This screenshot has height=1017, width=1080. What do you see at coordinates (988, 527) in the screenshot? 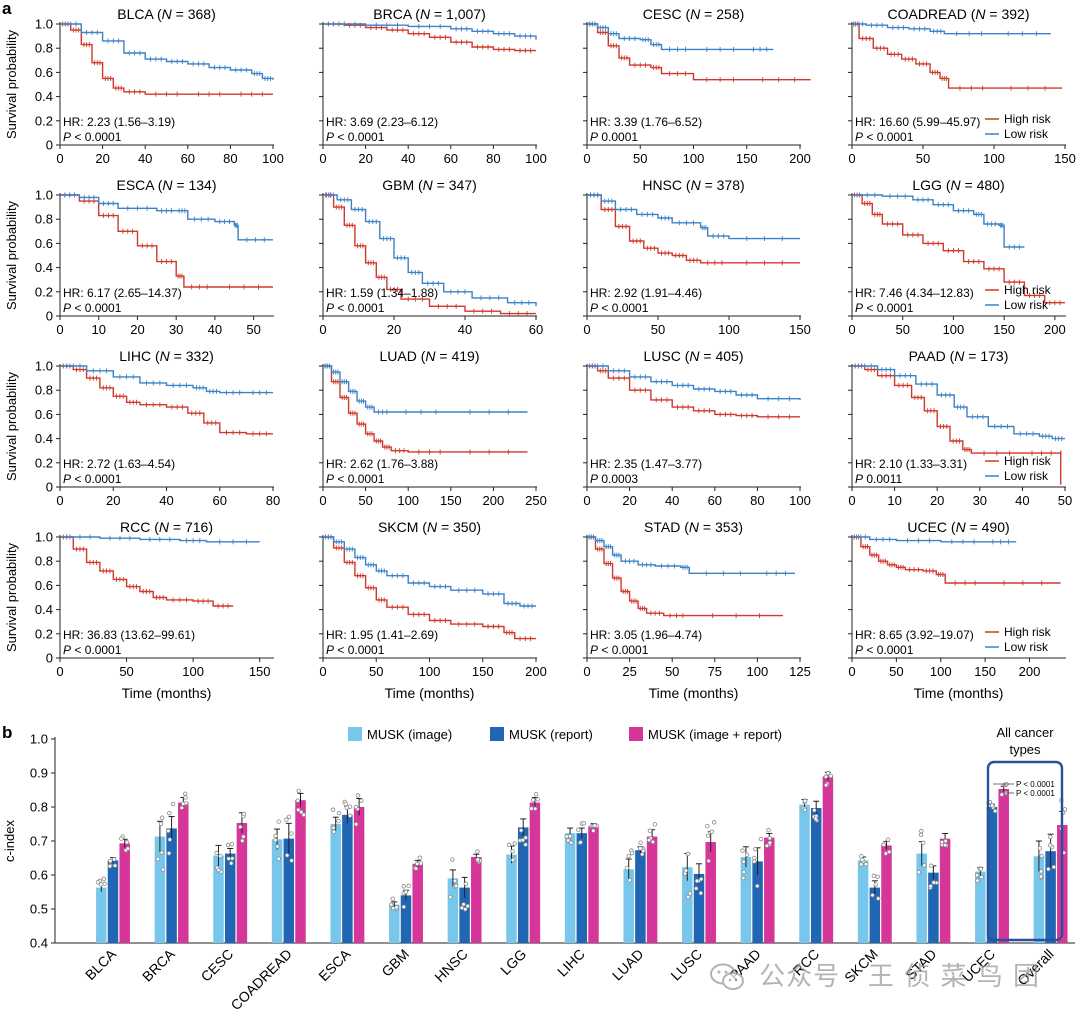
I see `km-title-n: = 490)` at bounding box center [988, 527].